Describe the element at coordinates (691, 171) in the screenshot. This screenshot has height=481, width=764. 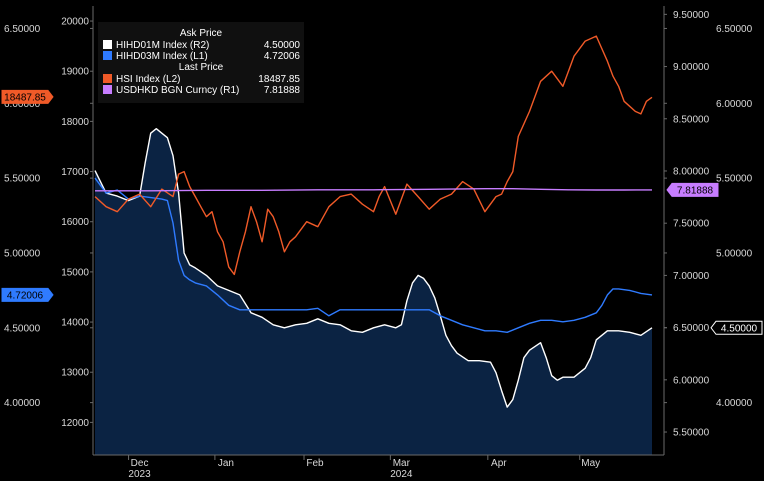
I see `tick-label-r1: 8.00000` at that location.